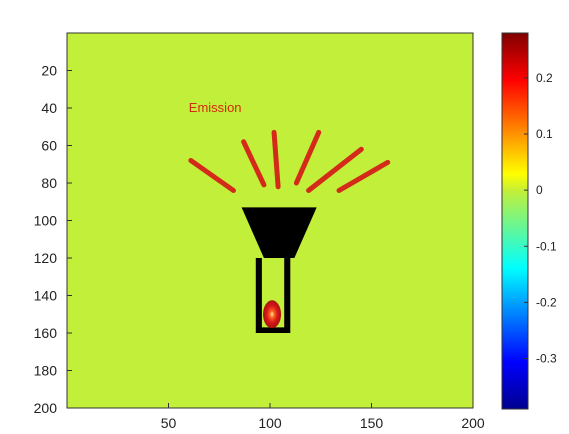 This screenshot has height=434, width=569. What do you see at coordinates (49, 108) in the screenshot?
I see `y-tick-label: 40` at bounding box center [49, 108].